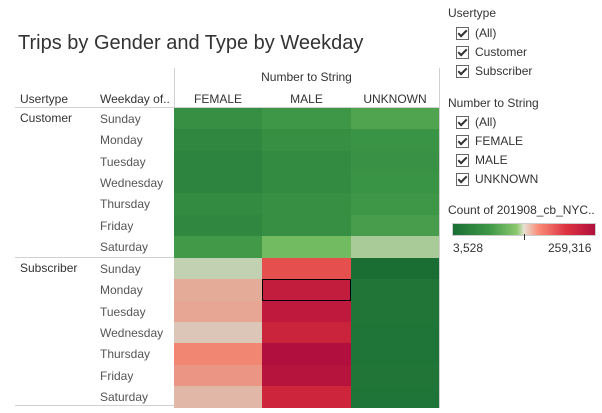 This screenshot has height=413, width=602. What do you see at coordinates (306, 77) in the screenshot?
I see `column-group-header: Number to String` at bounding box center [306, 77].